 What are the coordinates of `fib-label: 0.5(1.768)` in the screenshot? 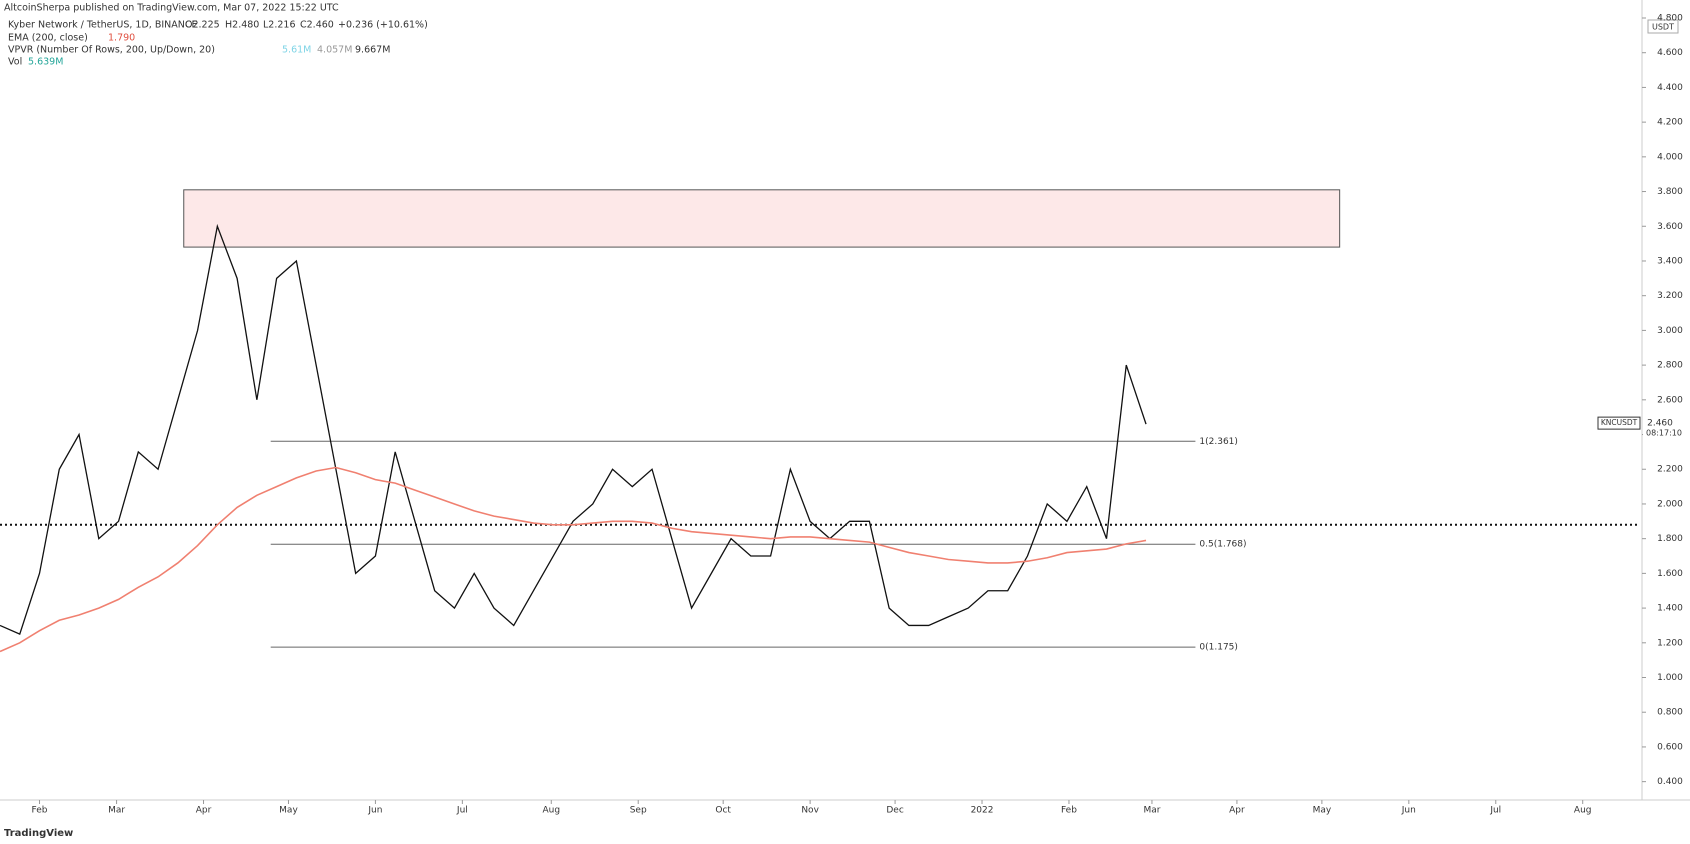 It's located at (1222, 545).